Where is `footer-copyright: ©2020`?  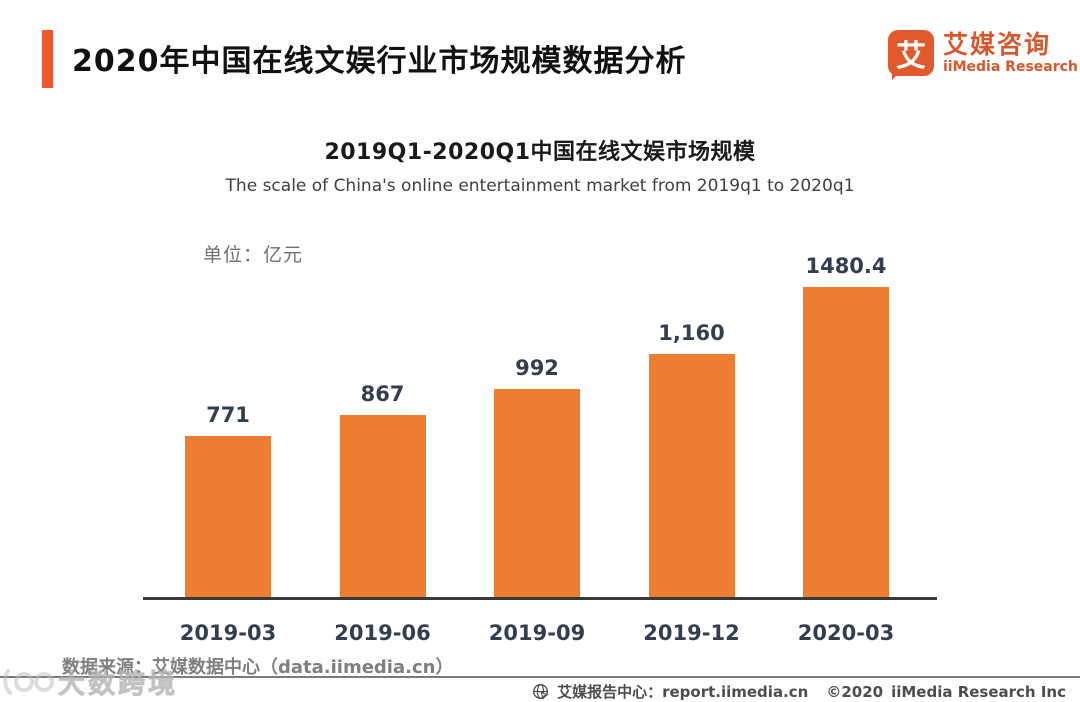
footer-copyright: ©2020 is located at coordinates (855, 691).